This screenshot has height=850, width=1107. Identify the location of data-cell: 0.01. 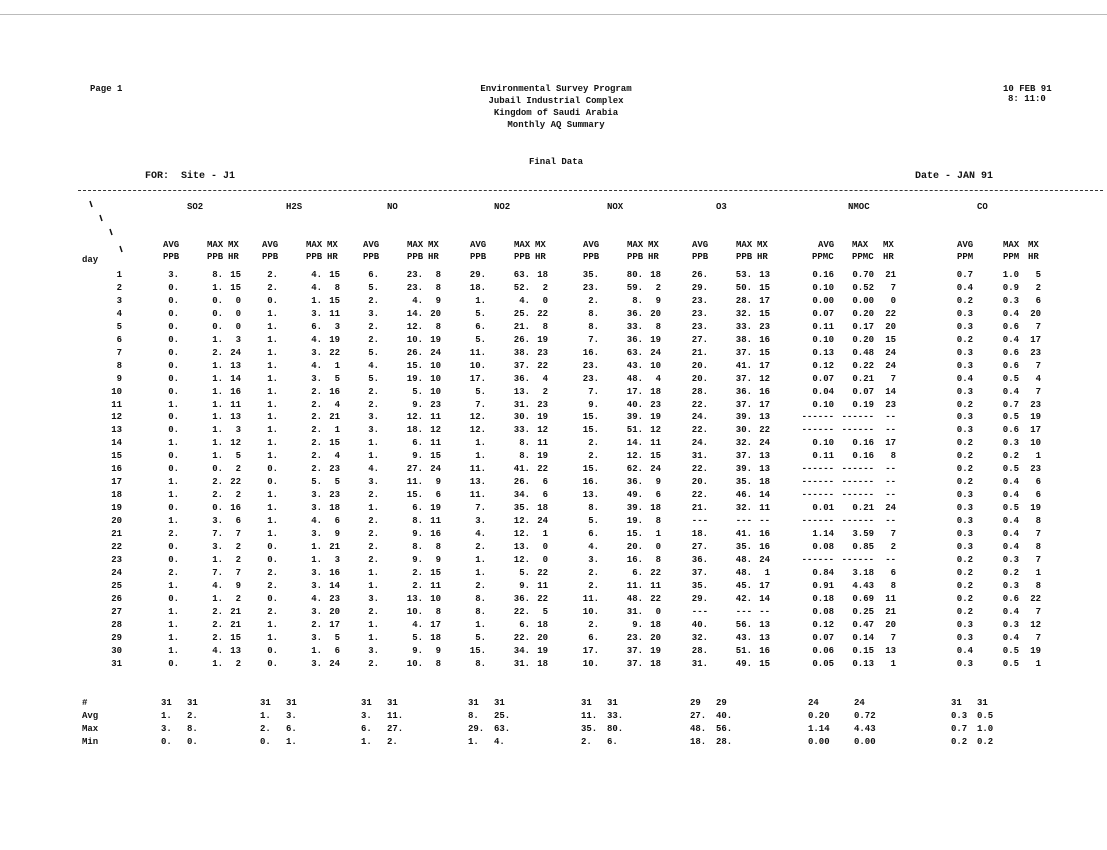
(823, 508).